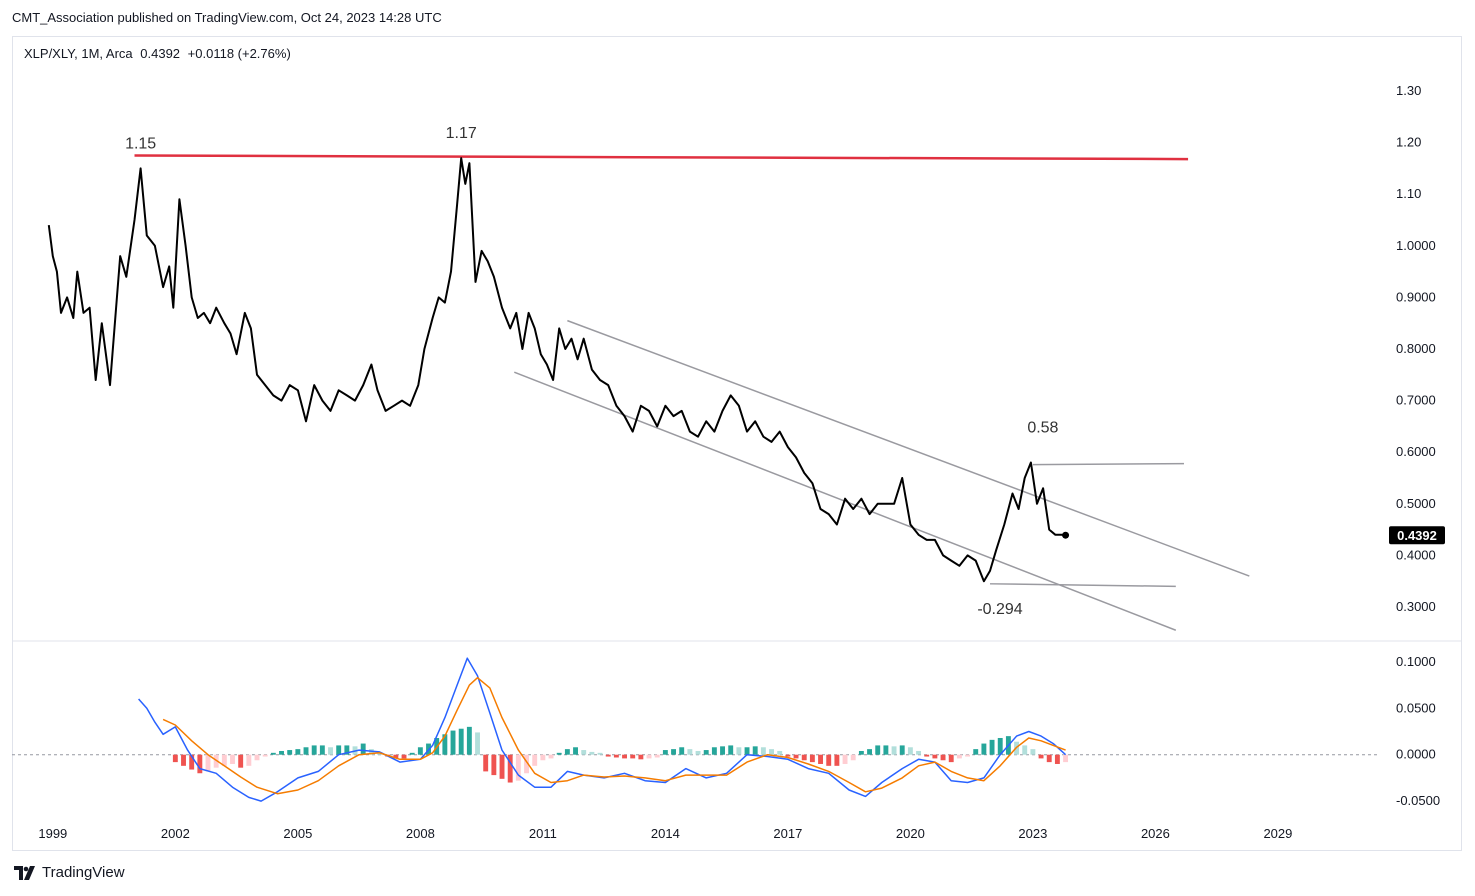  I want to click on low-marker-trendline, so click(1083, 585).